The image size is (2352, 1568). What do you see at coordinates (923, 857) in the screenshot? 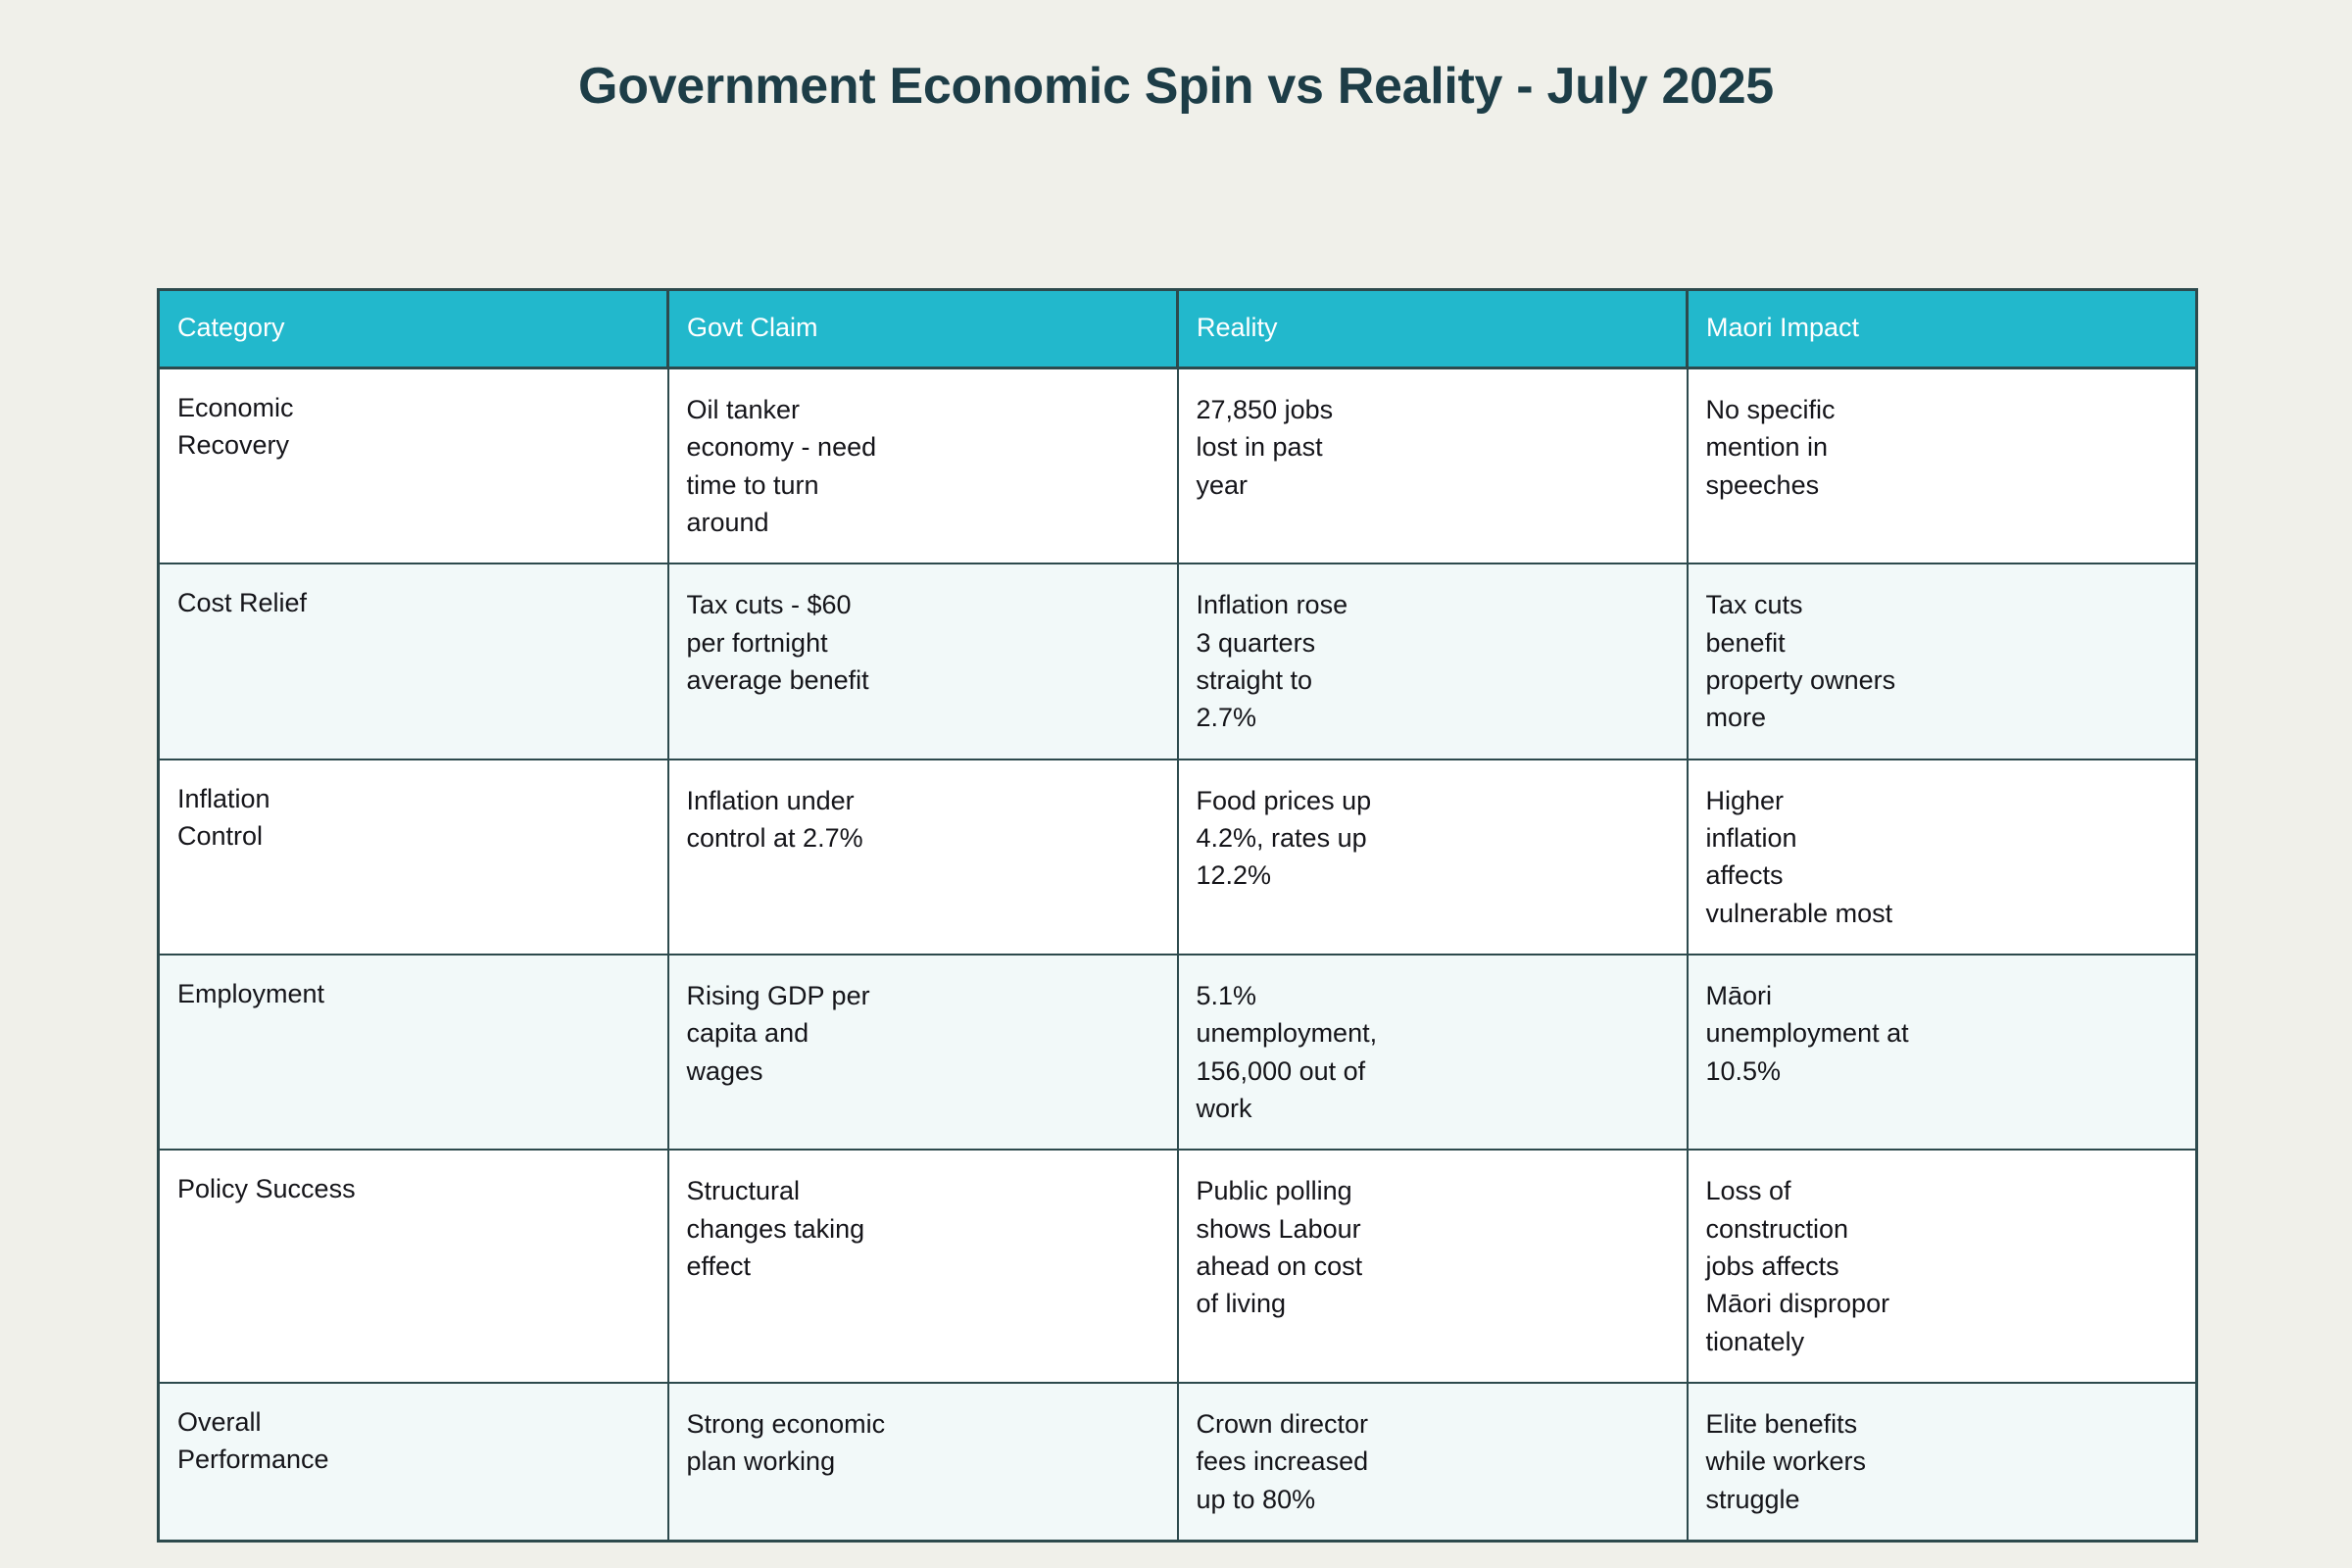
I see `cell-govt-claim: Inflation under control at 2.7%` at bounding box center [923, 857].